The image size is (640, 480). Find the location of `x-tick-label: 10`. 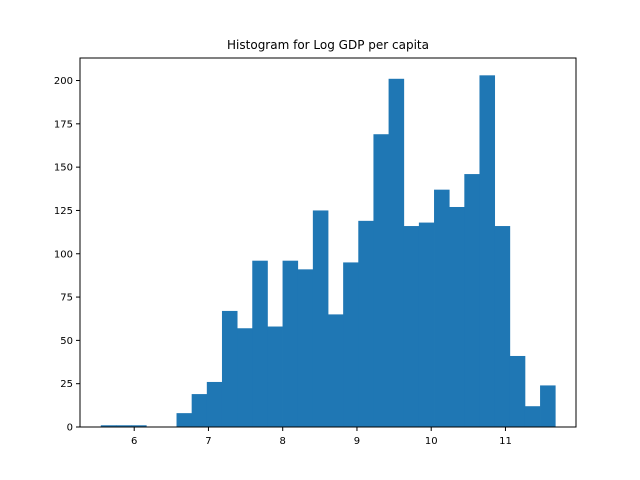

x-tick-label: 10 is located at coordinates (431, 441).